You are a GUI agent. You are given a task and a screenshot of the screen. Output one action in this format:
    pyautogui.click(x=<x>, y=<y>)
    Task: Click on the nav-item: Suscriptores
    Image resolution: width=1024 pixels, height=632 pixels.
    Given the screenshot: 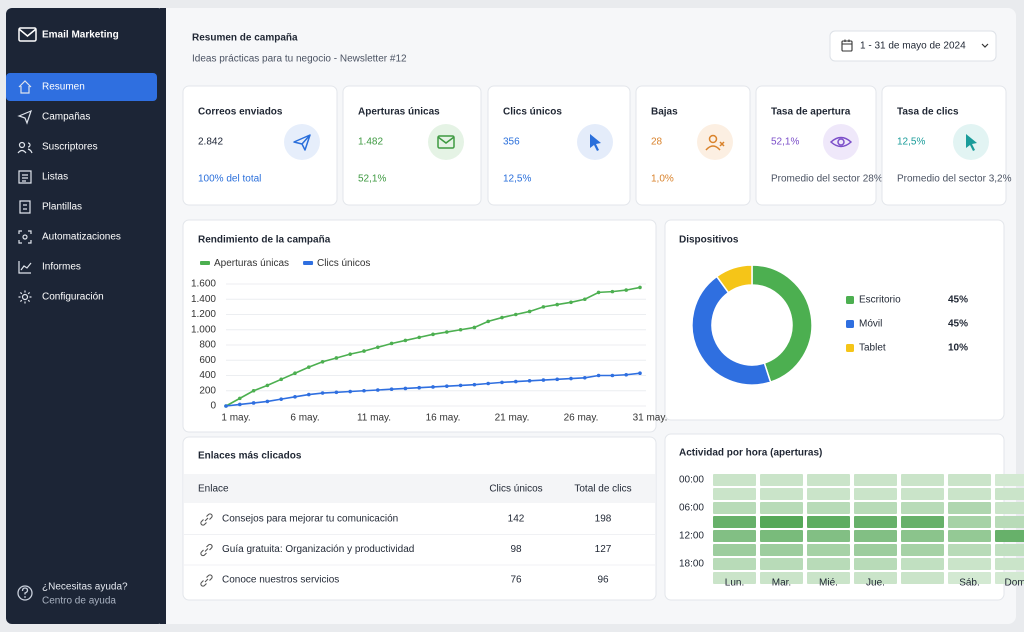 What is the action you would take?
    pyautogui.click(x=70, y=147)
    